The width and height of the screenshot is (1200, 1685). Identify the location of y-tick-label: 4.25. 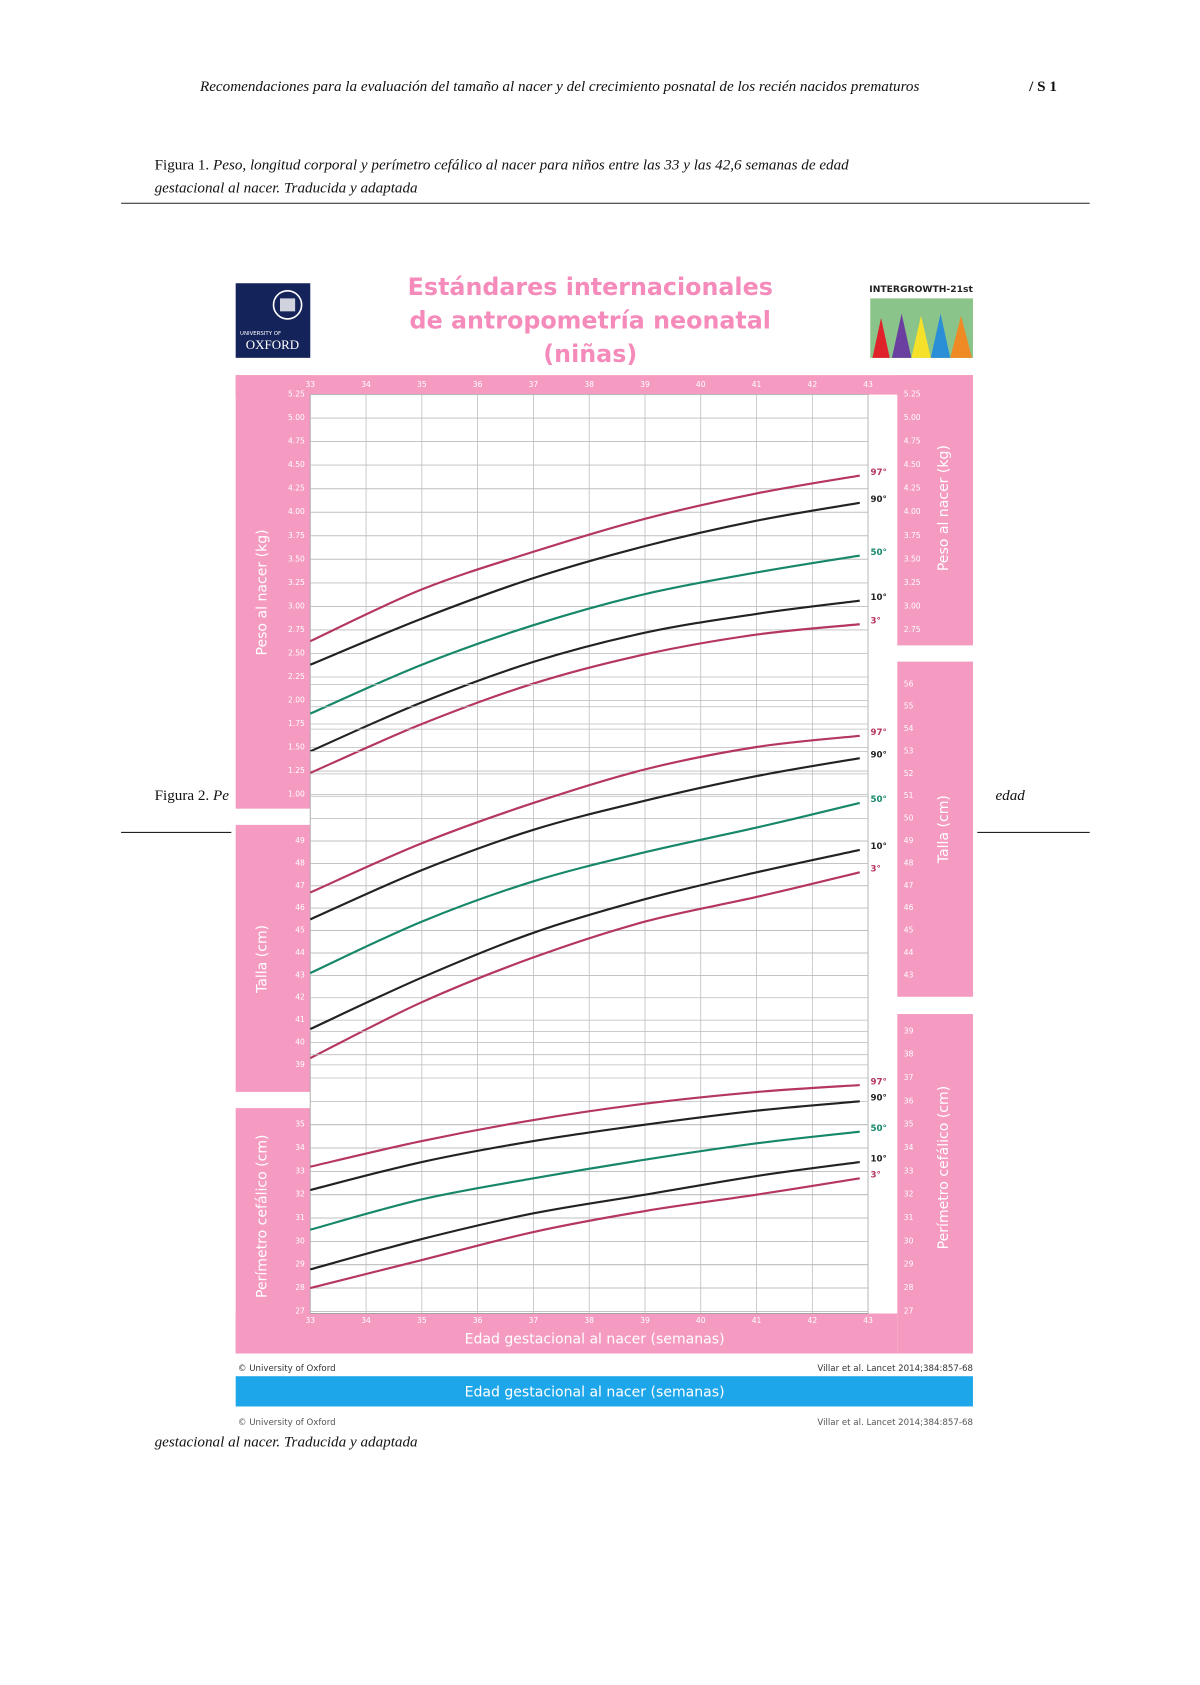
(296, 488).